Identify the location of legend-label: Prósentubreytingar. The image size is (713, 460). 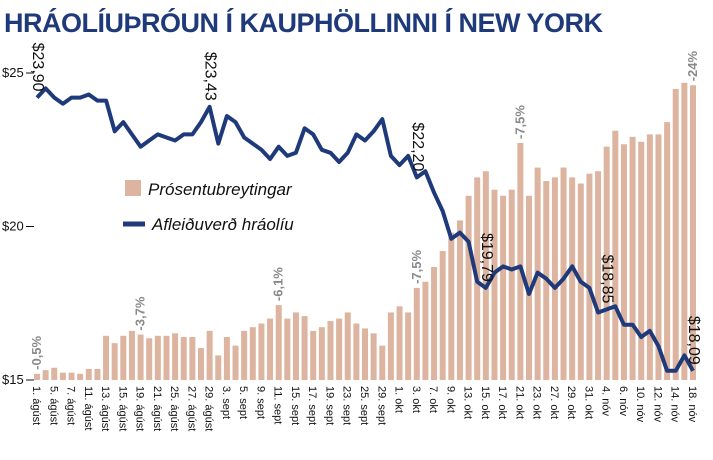
(220, 189).